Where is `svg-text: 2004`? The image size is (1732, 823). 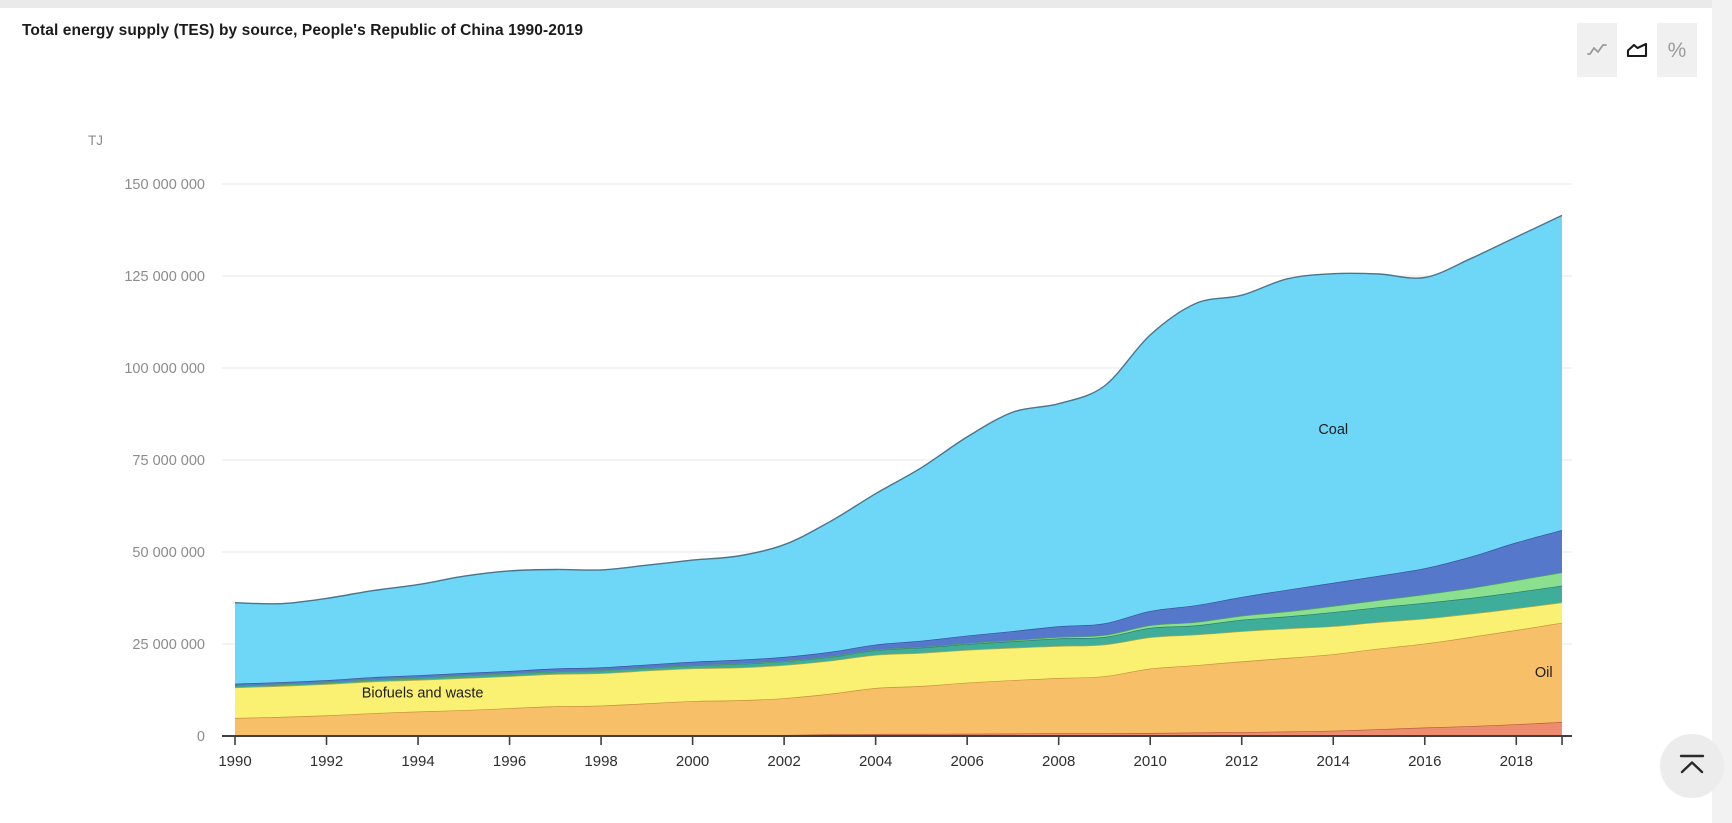 svg-text: 2004 is located at coordinates (875, 761).